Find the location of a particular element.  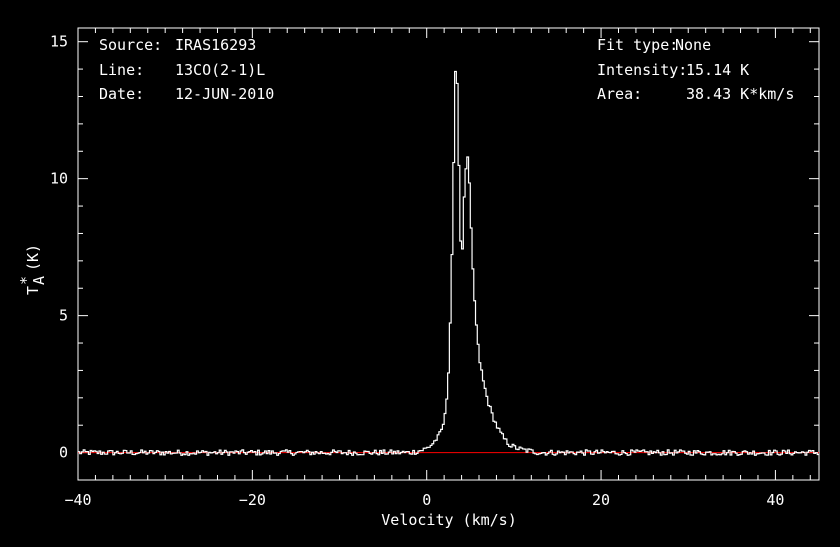

y-axis-title: T * A (K) is located at coordinates (32, 269).